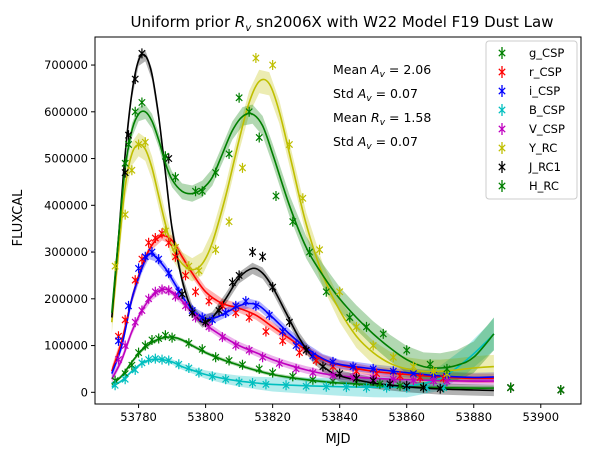  Describe the element at coordinates (531, 120) in the screenshot. I see `legend: g_CSP r_CSP i_CSP B_CSP V_CSP Y_RC J_RC1 H_RC` at that location.